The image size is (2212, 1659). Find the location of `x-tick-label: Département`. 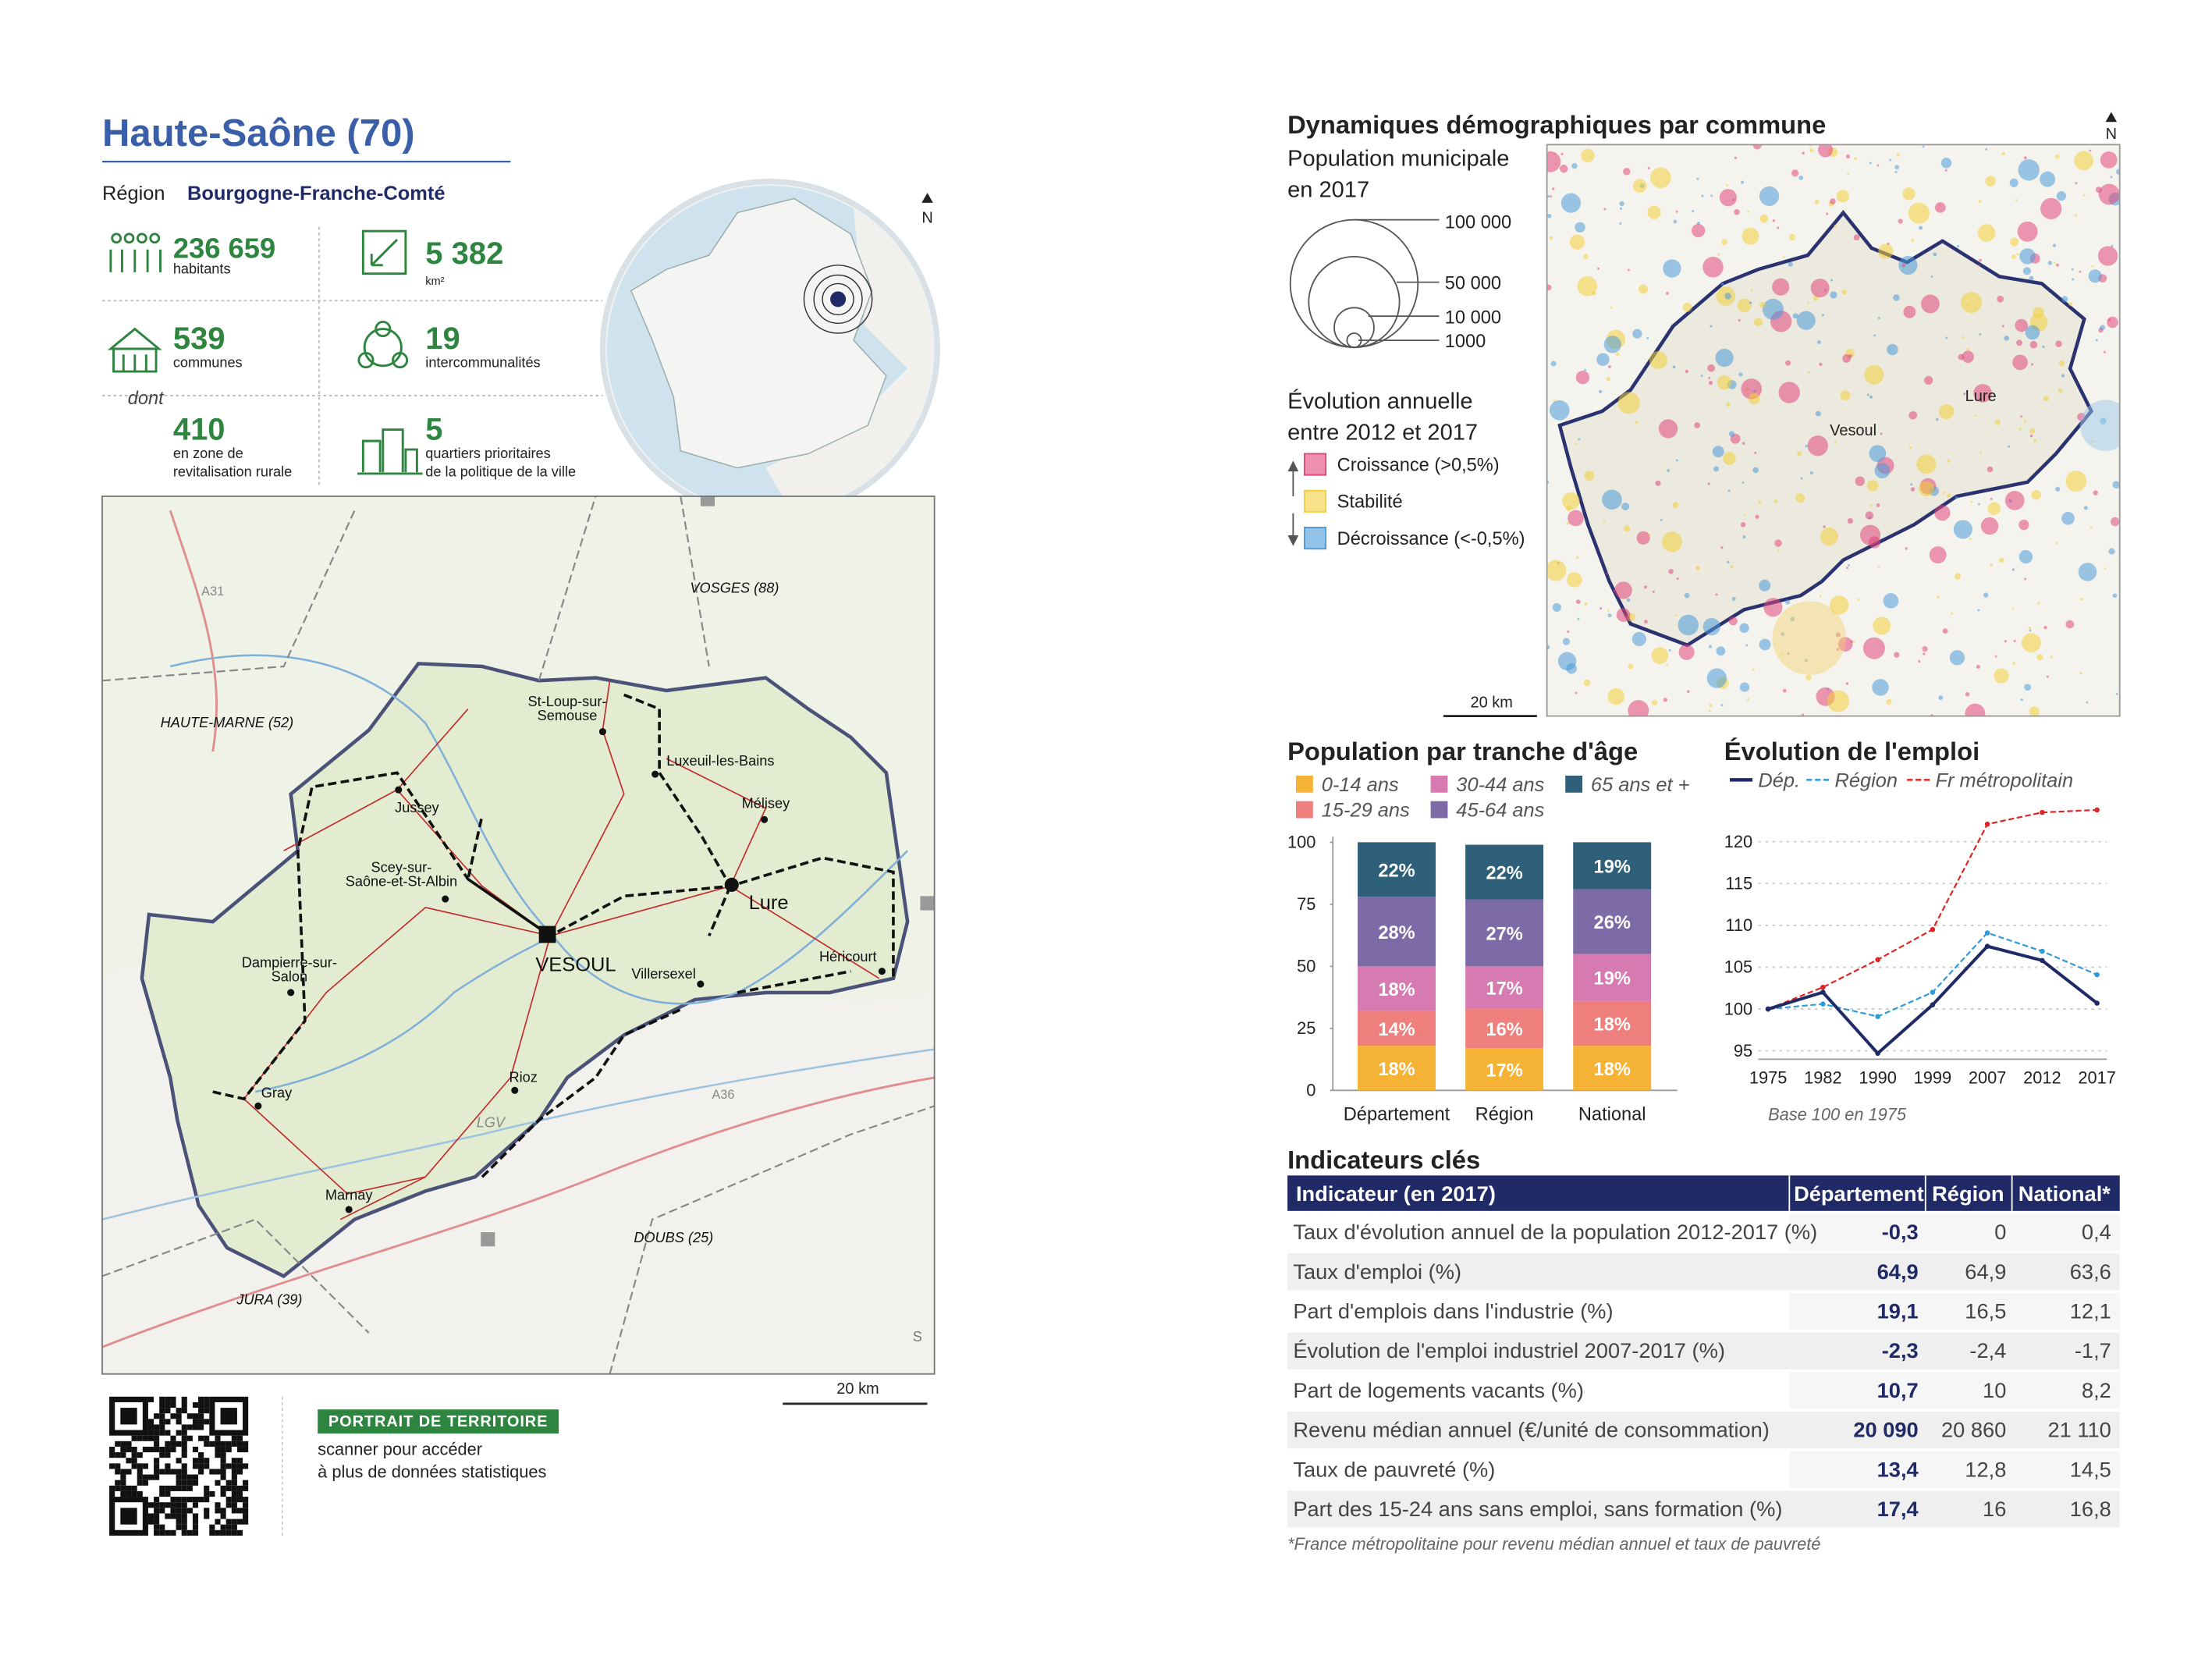

x-tick-label: Département is located at coordinates (1397, 1115).